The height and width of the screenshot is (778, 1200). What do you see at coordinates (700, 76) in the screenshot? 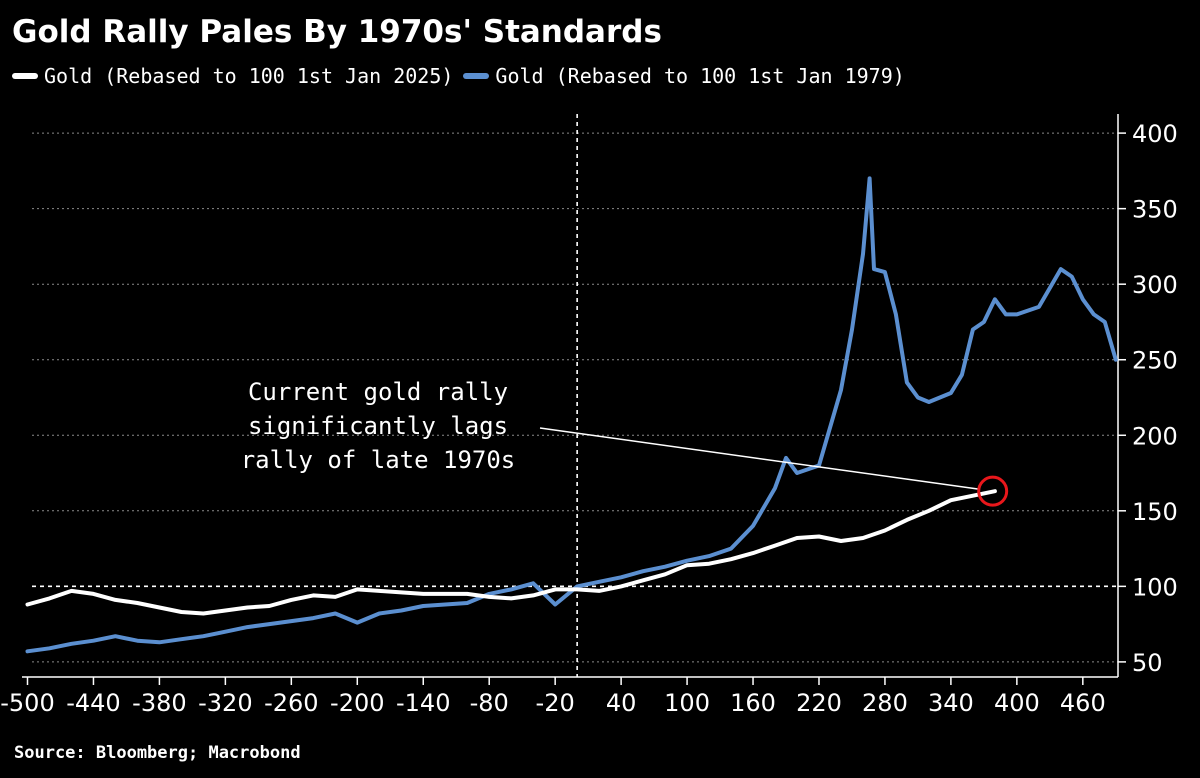
I see `legend-label-1979: Gold (Rebased to 100 1st Jan 1979)` at bounding box center [700, 76].